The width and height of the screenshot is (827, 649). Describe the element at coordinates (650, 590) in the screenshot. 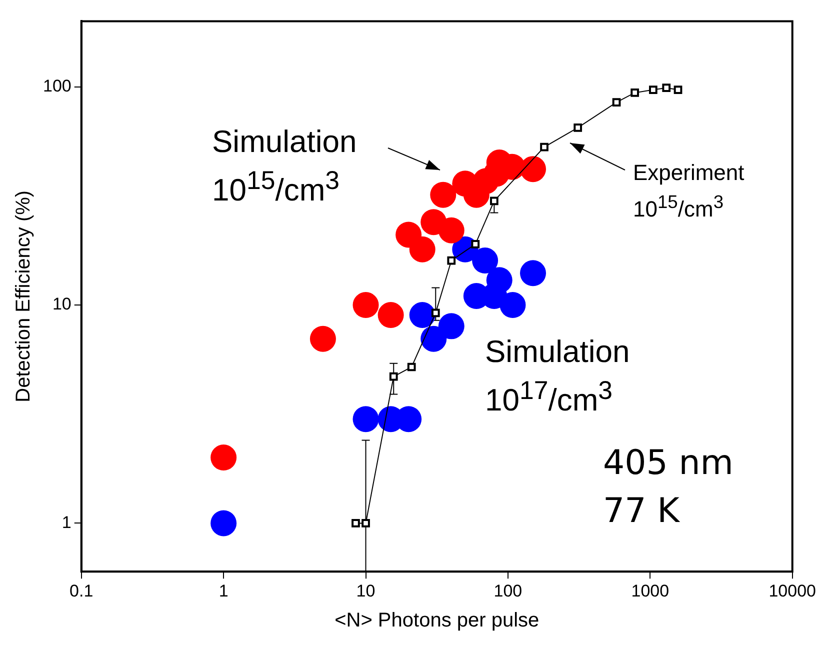

I see `x-tick-label: 1000` at that location.